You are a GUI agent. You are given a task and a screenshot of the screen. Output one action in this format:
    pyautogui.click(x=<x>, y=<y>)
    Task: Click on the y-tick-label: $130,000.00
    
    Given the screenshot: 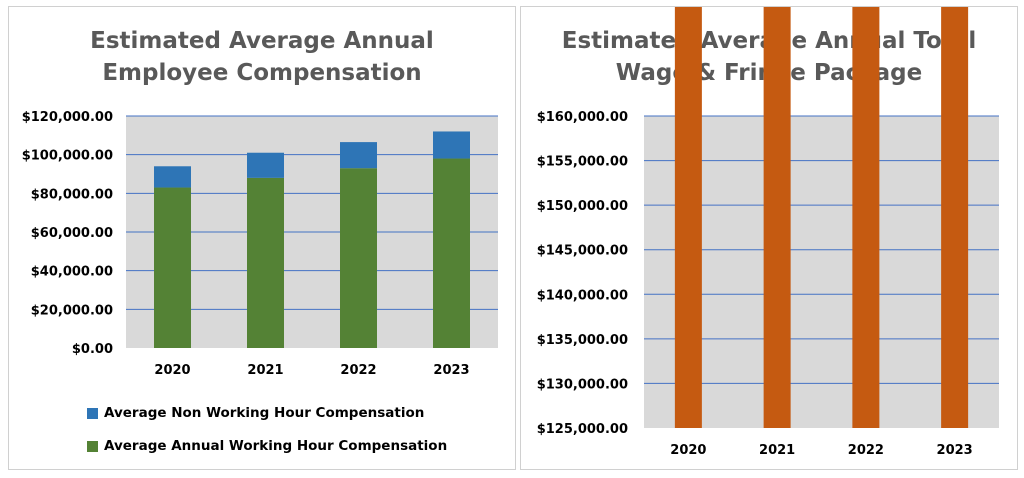 What is the action you would take?
    pyautogui.click(x=582, y=384)
    